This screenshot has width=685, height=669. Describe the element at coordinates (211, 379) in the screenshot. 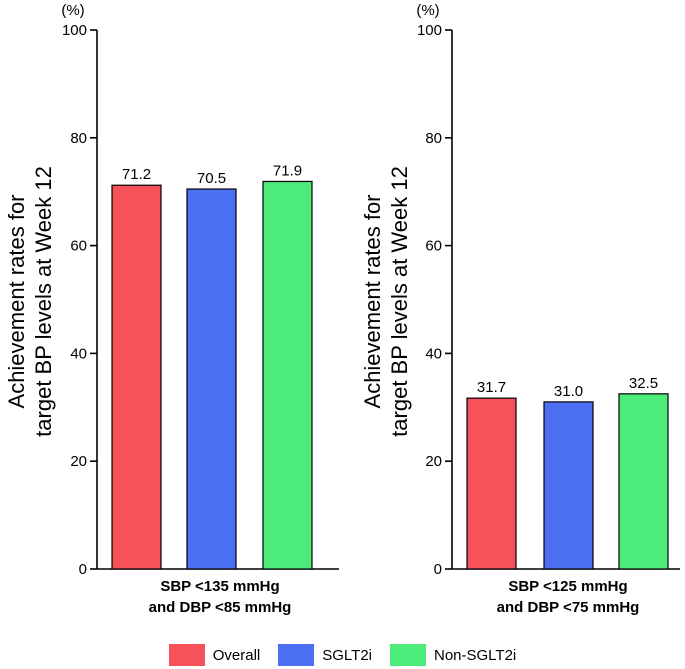

I see `panel1-bar-sglt2i` at that location.